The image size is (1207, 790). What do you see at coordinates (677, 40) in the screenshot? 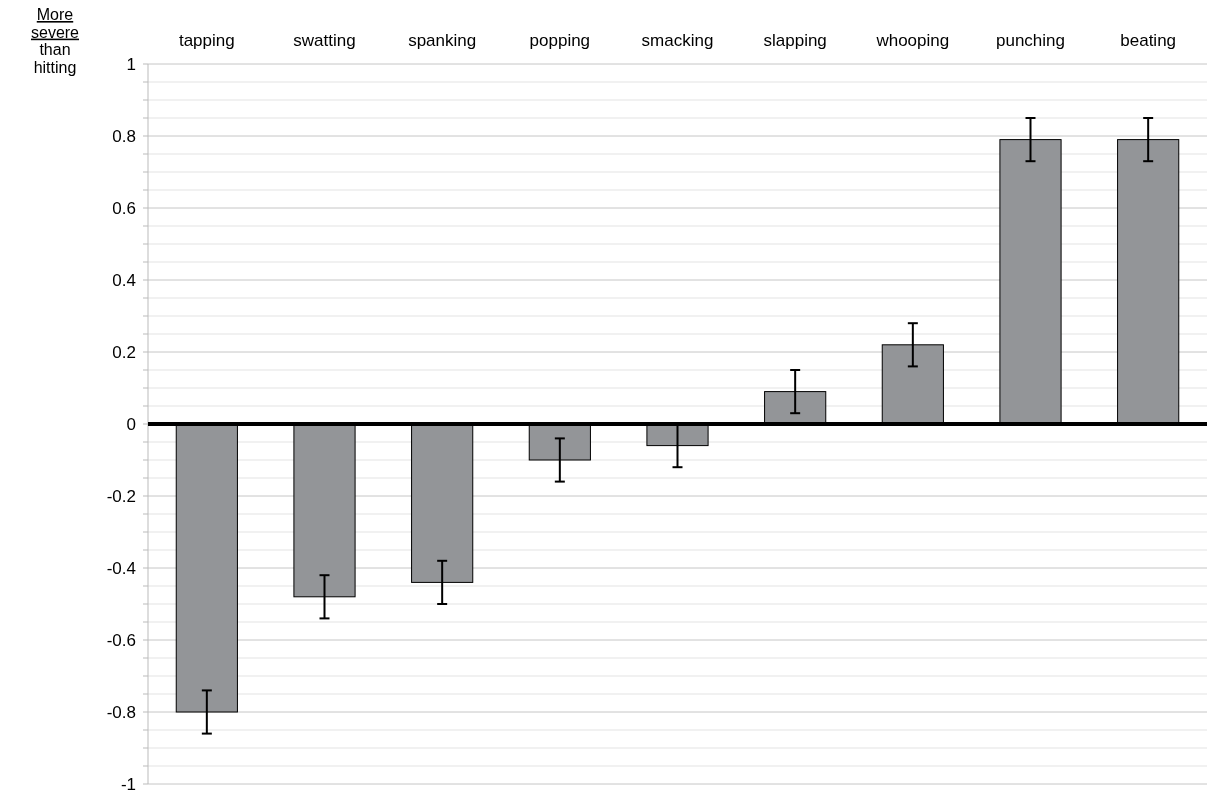
I see `x-tick-label: smacking` at bounding box center [677, 40].